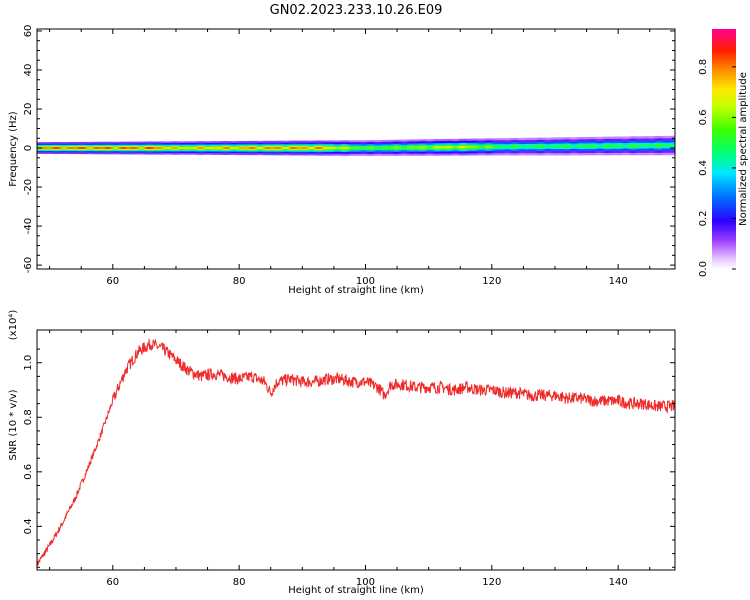 This screenshot has height=600, width=750. Describe the element at coordinates (13, 424) in the screenshot. I see `snr-y-label: SNR (10 * v/v)` at that location.